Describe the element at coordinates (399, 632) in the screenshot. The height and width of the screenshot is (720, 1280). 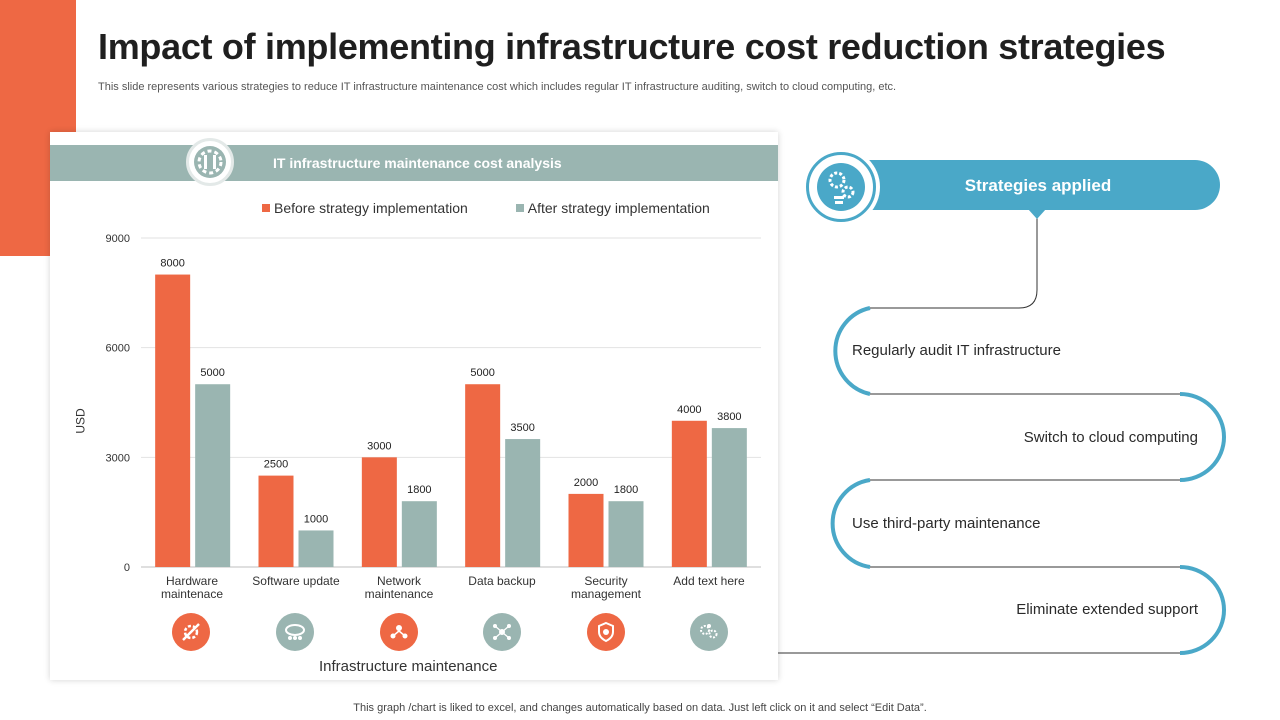
I see `network-people-icon` at that location.